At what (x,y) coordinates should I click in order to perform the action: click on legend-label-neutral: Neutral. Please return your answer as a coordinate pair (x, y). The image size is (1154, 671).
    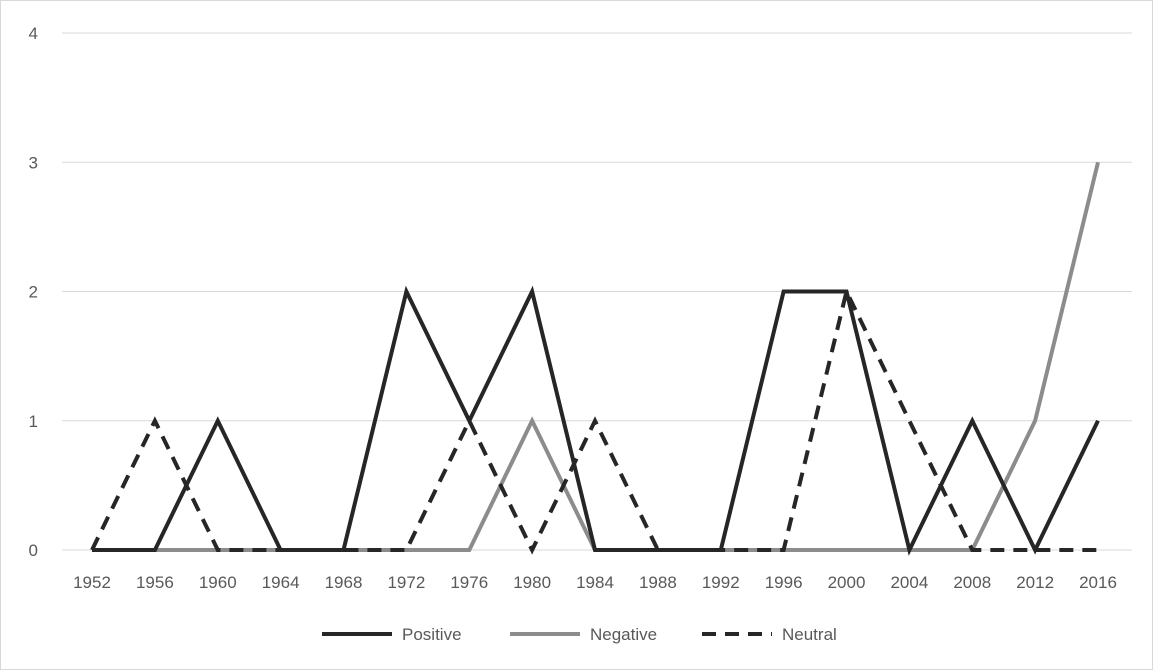
    Looking at the image, I should click on (809, 634).